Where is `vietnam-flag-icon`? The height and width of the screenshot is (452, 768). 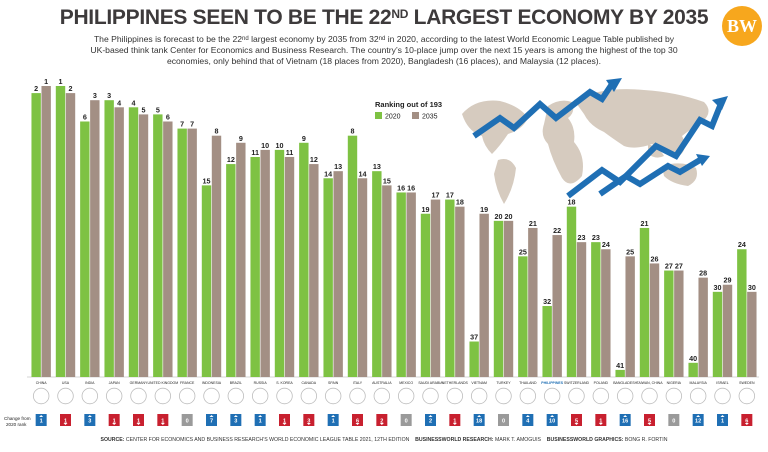 vietnam-flag-icon is located at coordinates (479, 396).